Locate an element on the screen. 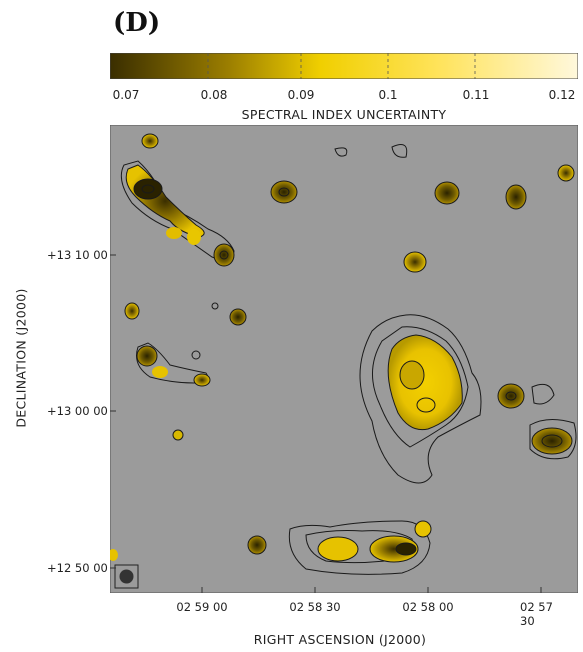 The width and height of the screenshot is (583, 652). x-tick-label-3: 02 57 30 is located at coordinates (536, 614).